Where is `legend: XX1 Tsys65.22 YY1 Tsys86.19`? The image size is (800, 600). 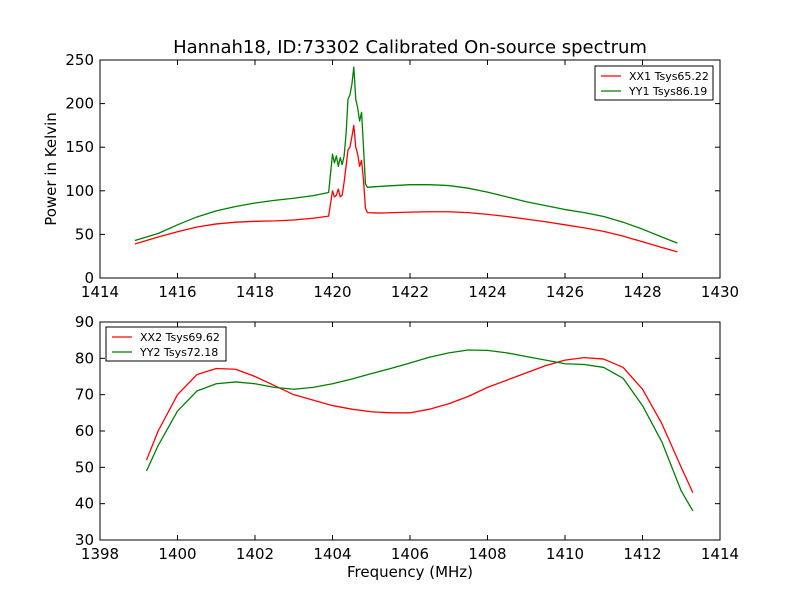 legend: XX1 Tsys65.22 YY1 Tsys86.19 is located at coordinates (654, 83).